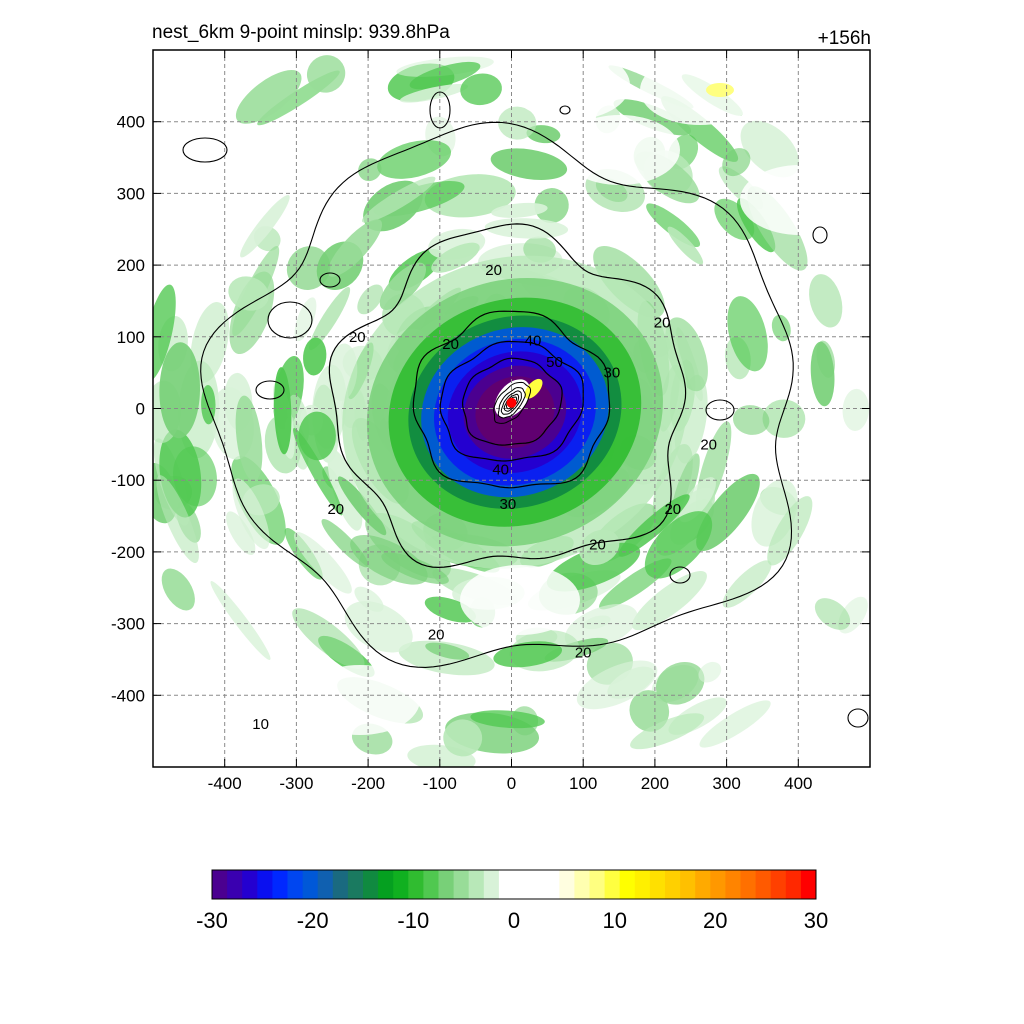 The image size is (1024, 1024). I want to click on y-tick-label: 200, so click(131, 265).